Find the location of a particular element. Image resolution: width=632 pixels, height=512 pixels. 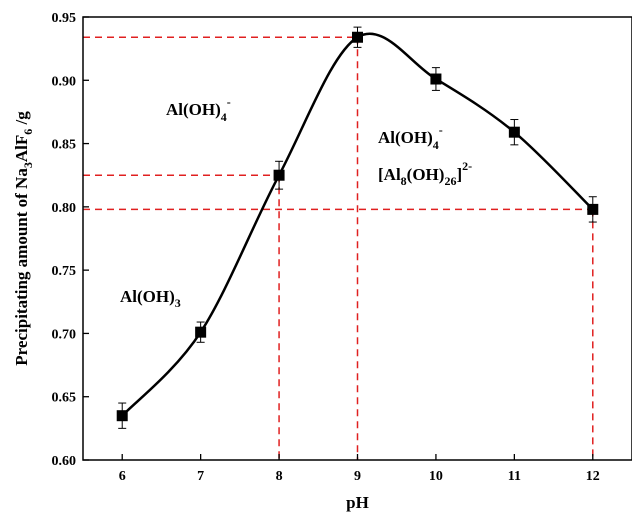

annotation-al-oh-4-right: Al(OH)4- is located at coordinates (410, 137).